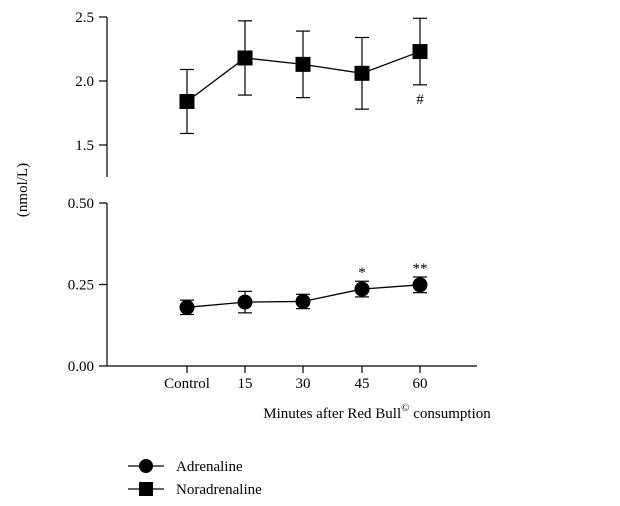 The height and width of the screenshot is (506, 620). I want to click on x-tick-label: 60, so click(420, 384).